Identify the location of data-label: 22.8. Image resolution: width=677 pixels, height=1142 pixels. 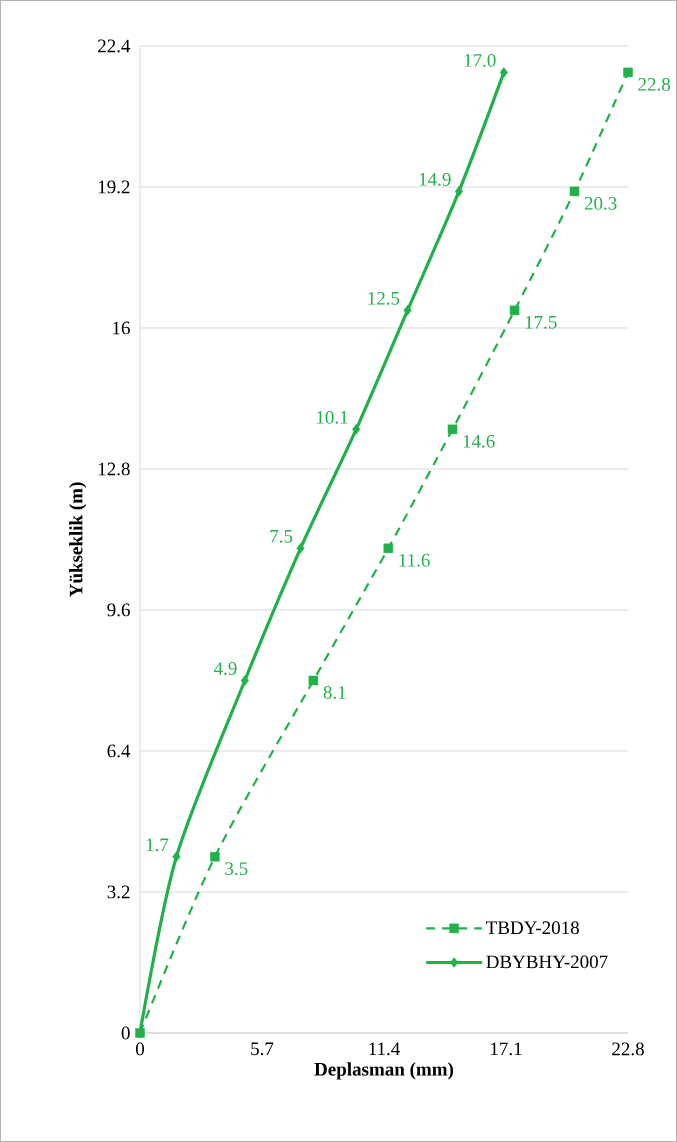
(654, 84).